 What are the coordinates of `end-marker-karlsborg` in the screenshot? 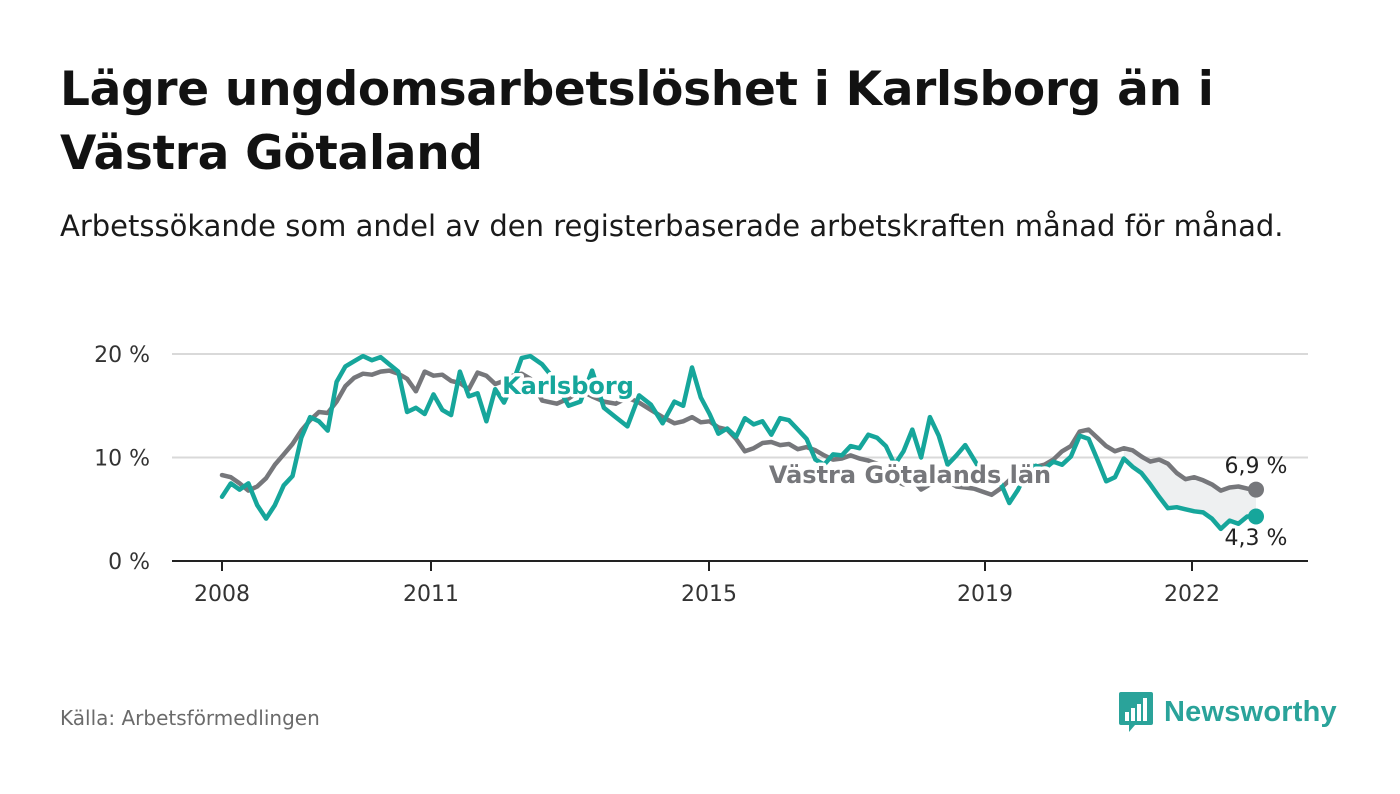 It's located at (1256, 516).